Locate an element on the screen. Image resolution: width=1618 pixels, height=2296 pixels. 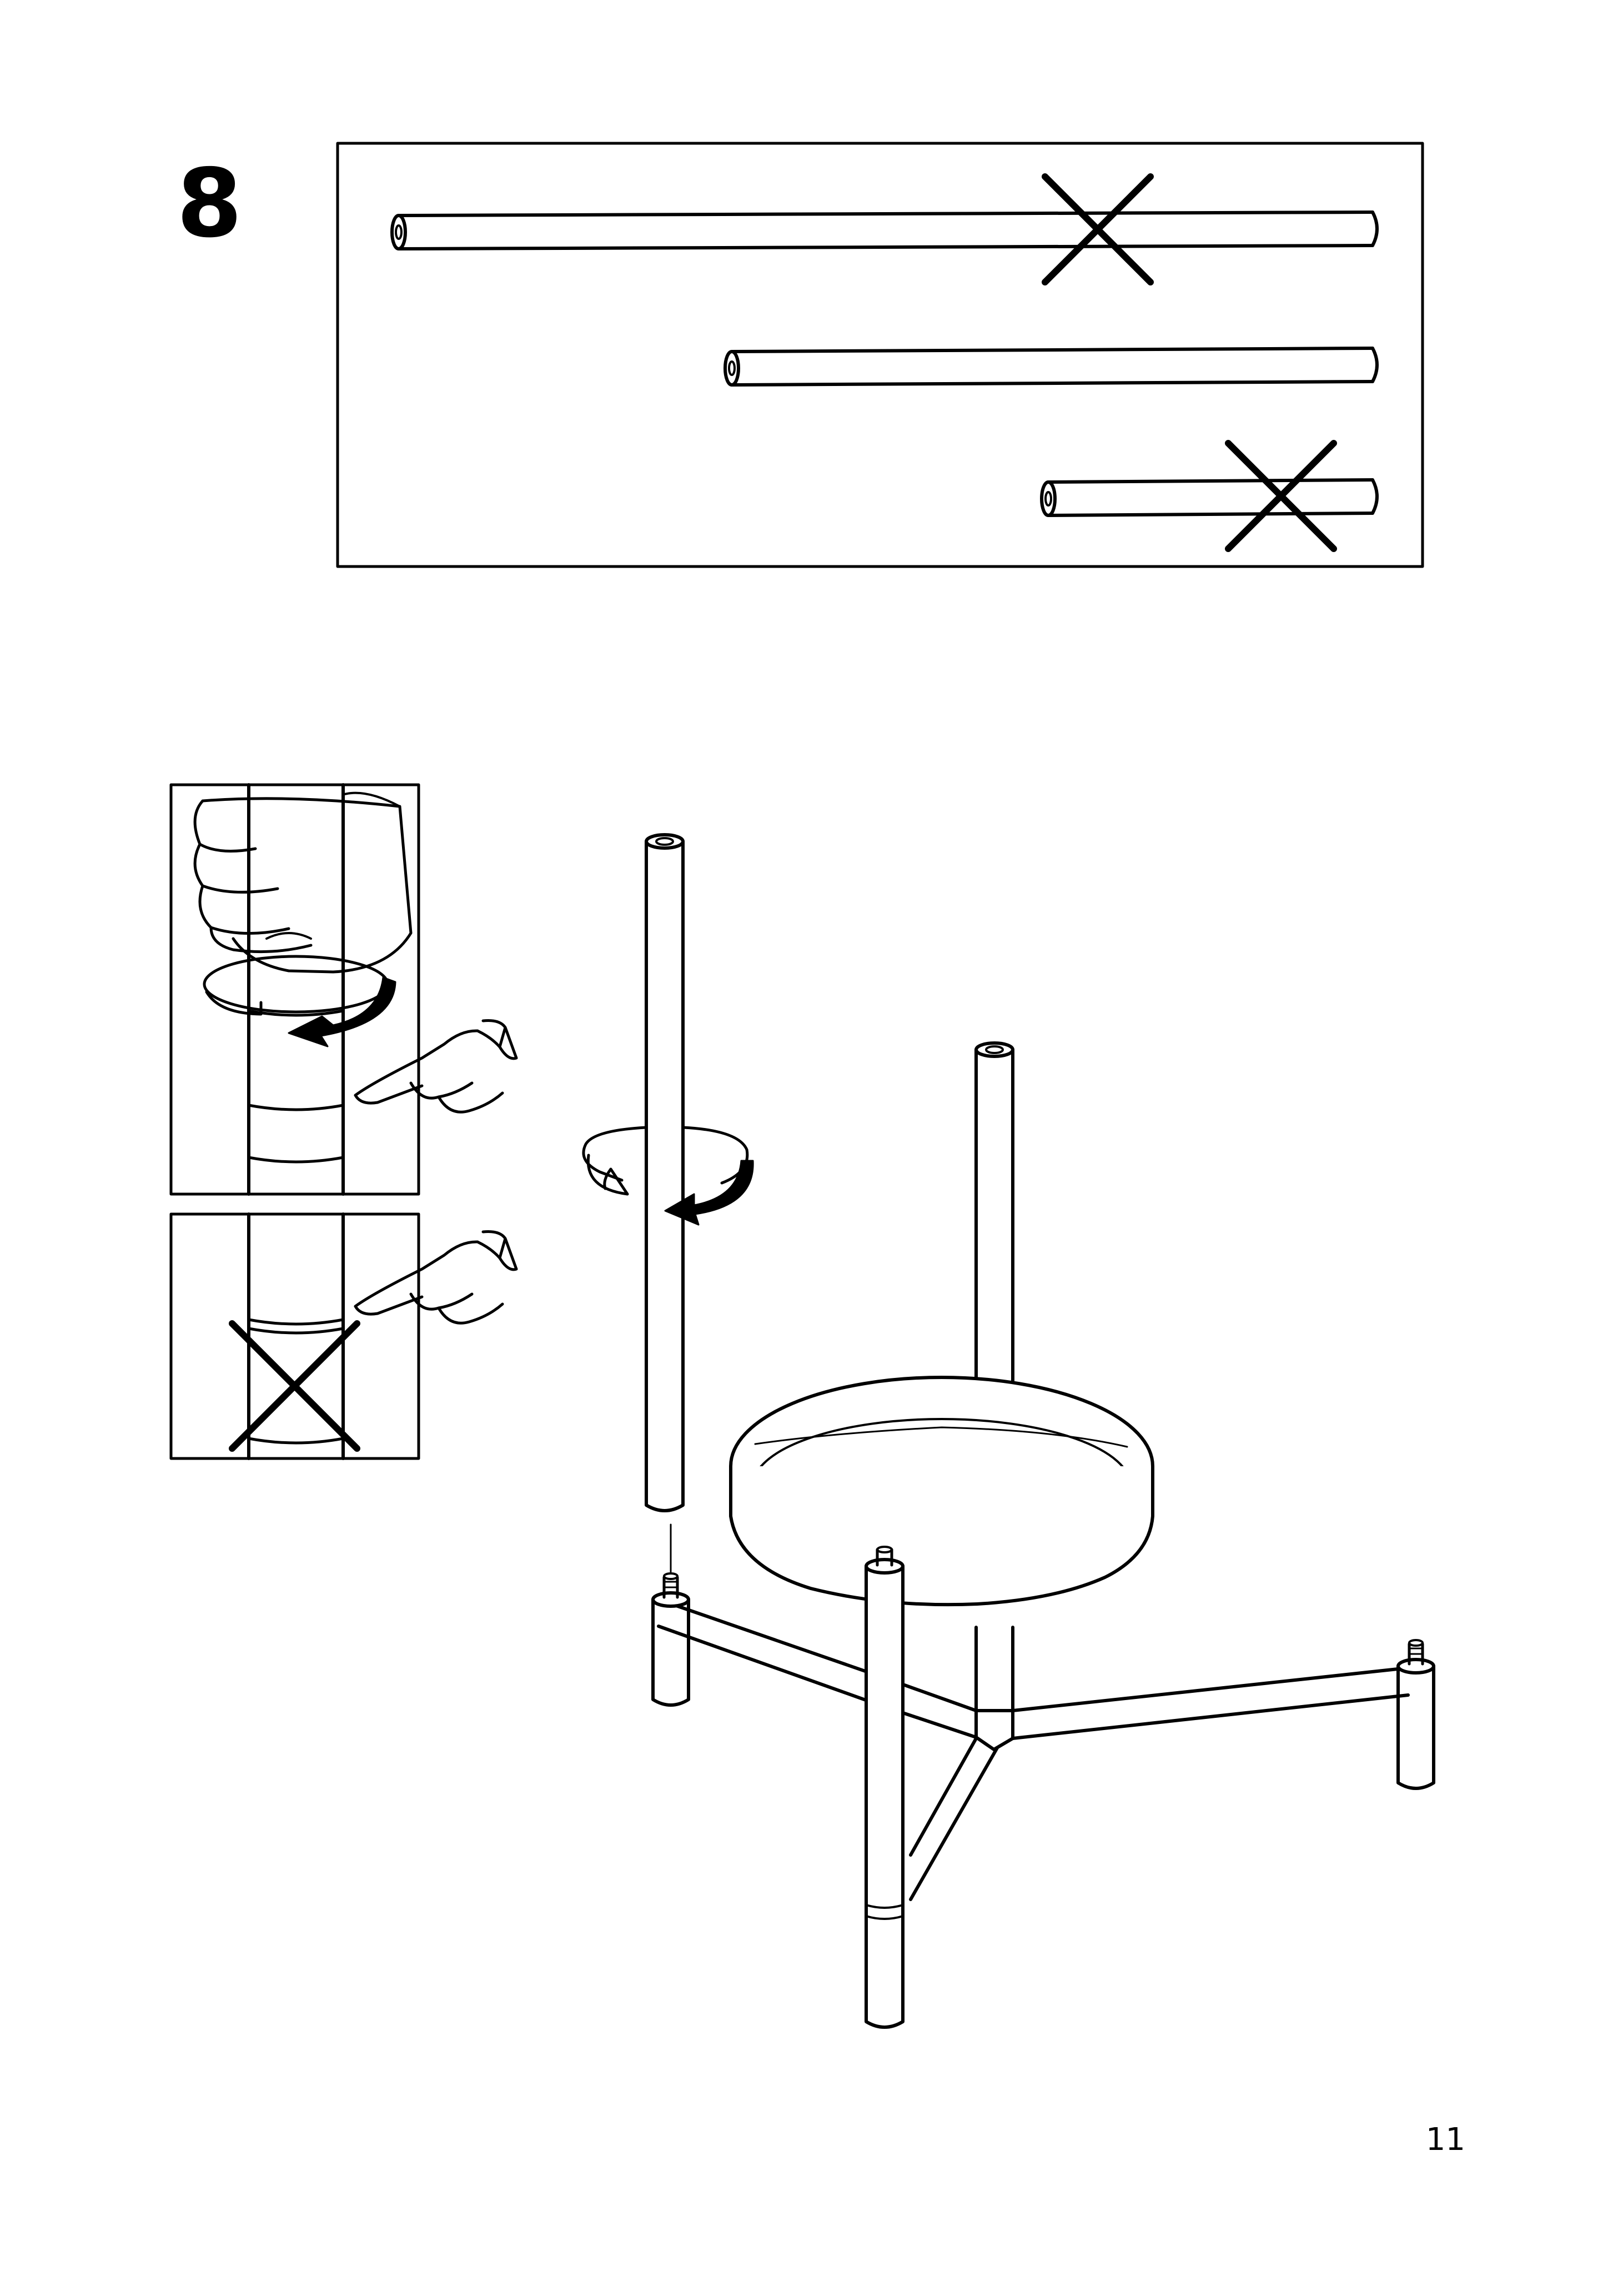
rod-selection-panel is located at coordinates (880, 355).